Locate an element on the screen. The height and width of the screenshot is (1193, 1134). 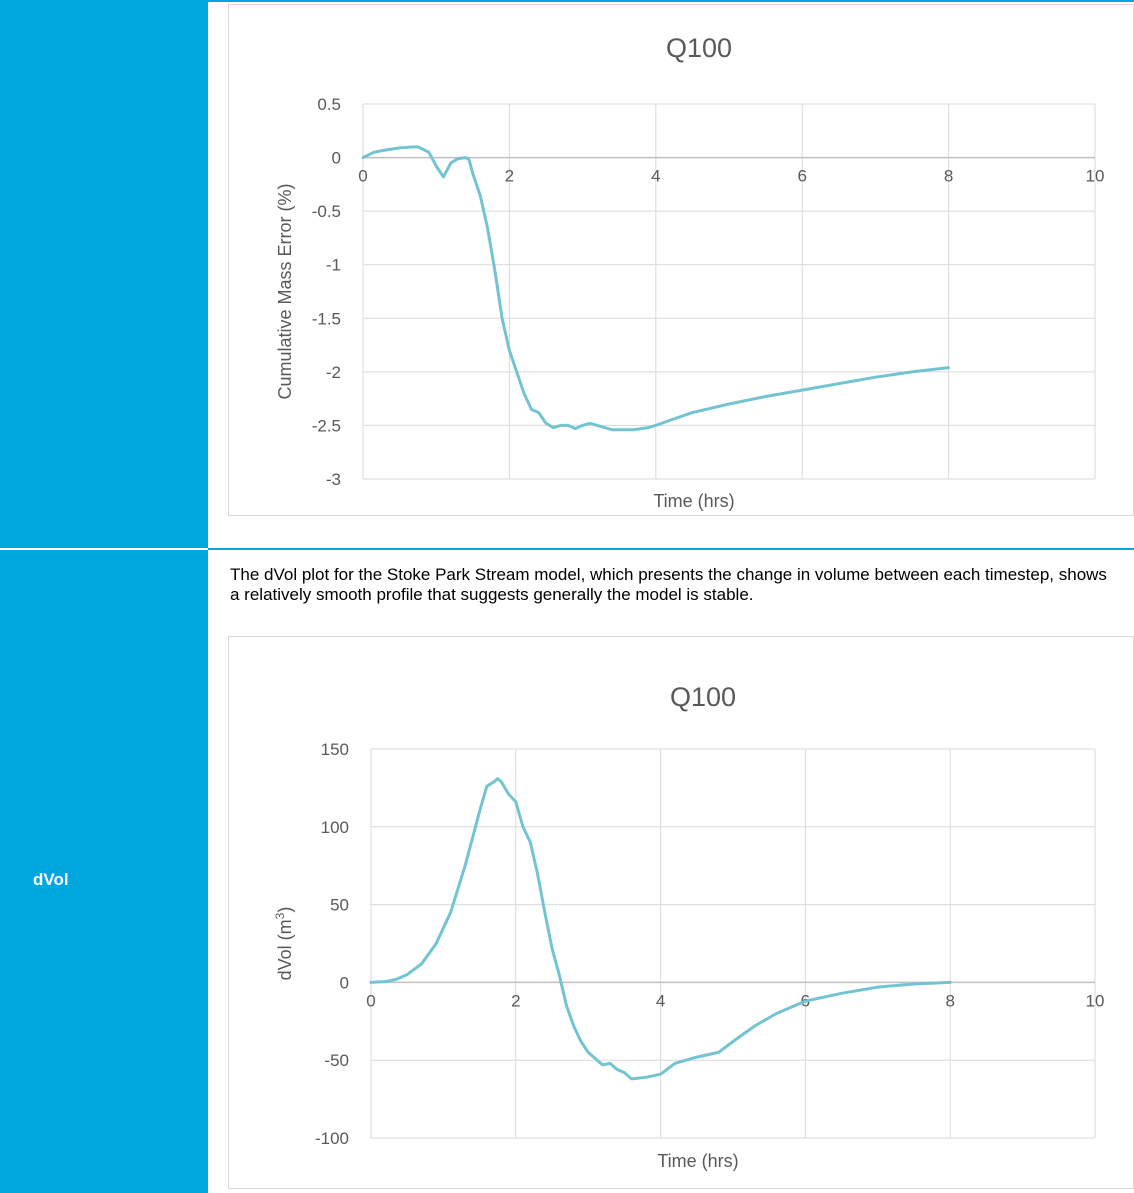
table-row-divider is located at coordinates (671, 549).